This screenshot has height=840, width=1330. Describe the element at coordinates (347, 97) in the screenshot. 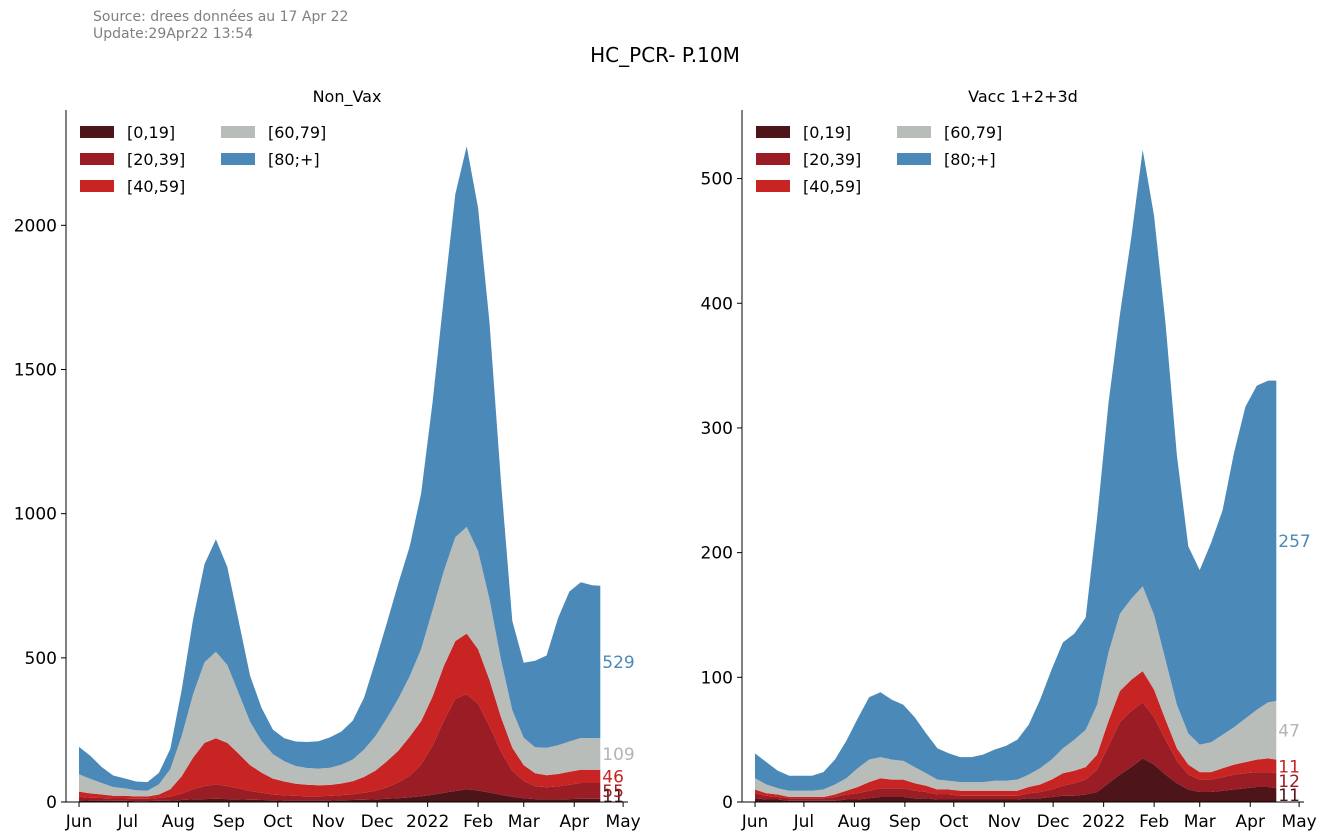

I see `panel-title: Non_Vax` at that location.